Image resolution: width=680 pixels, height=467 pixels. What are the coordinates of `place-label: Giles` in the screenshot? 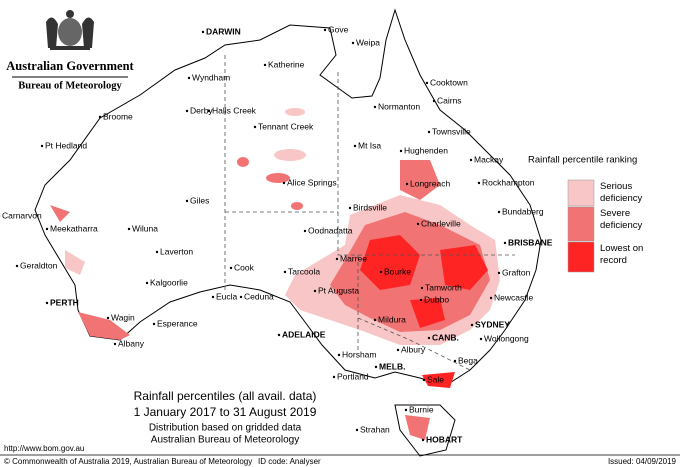 It's located at (199, 200).